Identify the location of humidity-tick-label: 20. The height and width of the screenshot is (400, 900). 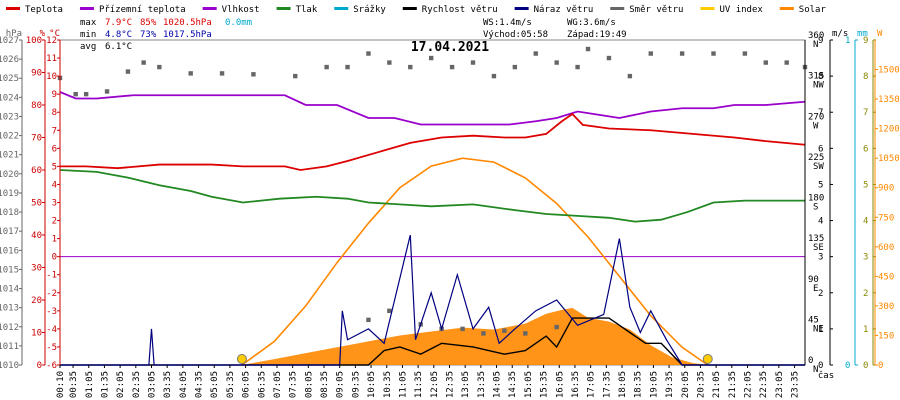
(36, 301).